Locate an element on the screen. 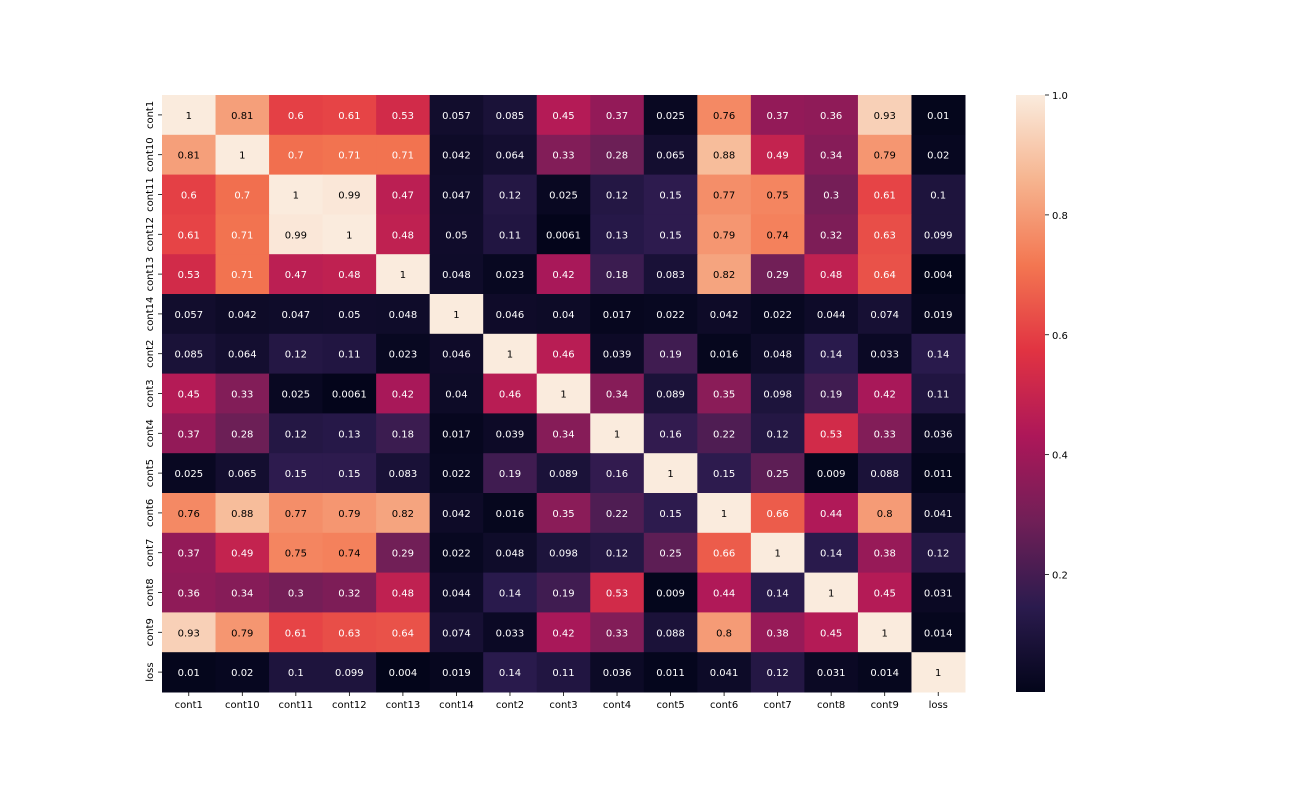 Image resolution: width=1296 pixels, height=792 pixels. y-tick-label: cont5 is located at coordinates (150, 473).